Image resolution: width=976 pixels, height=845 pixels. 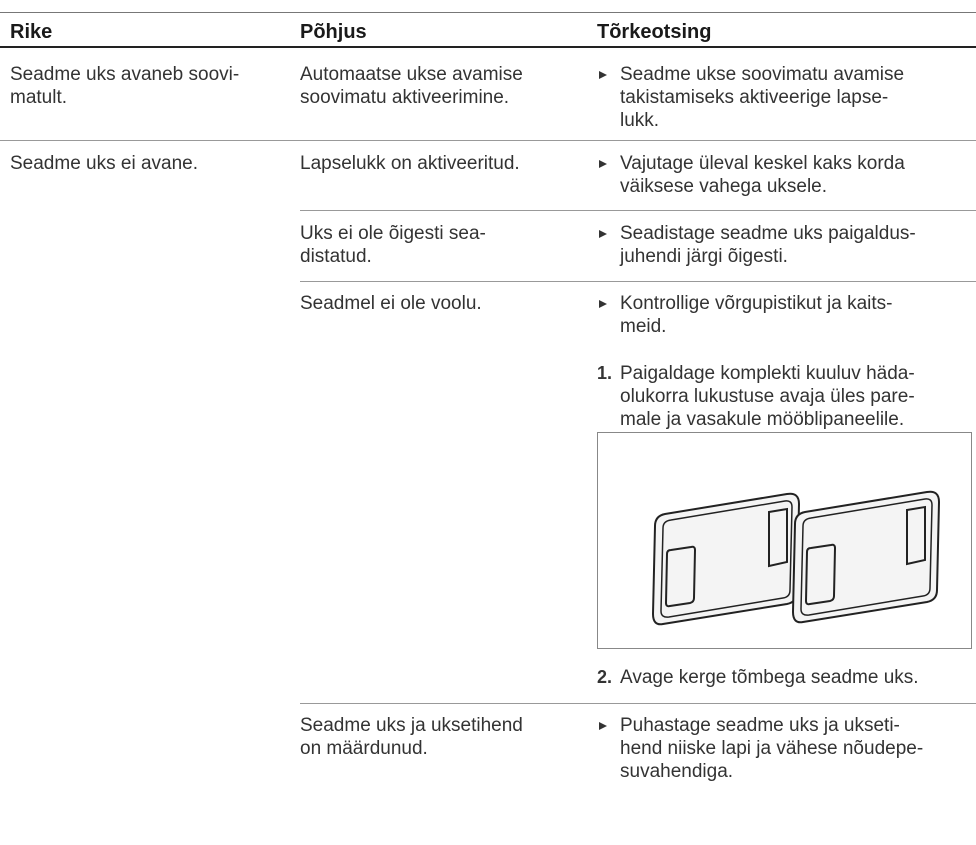 I want to click on text-line: hend niiske lapi ja vähese nõudepe-, so click(x=772, y=748).